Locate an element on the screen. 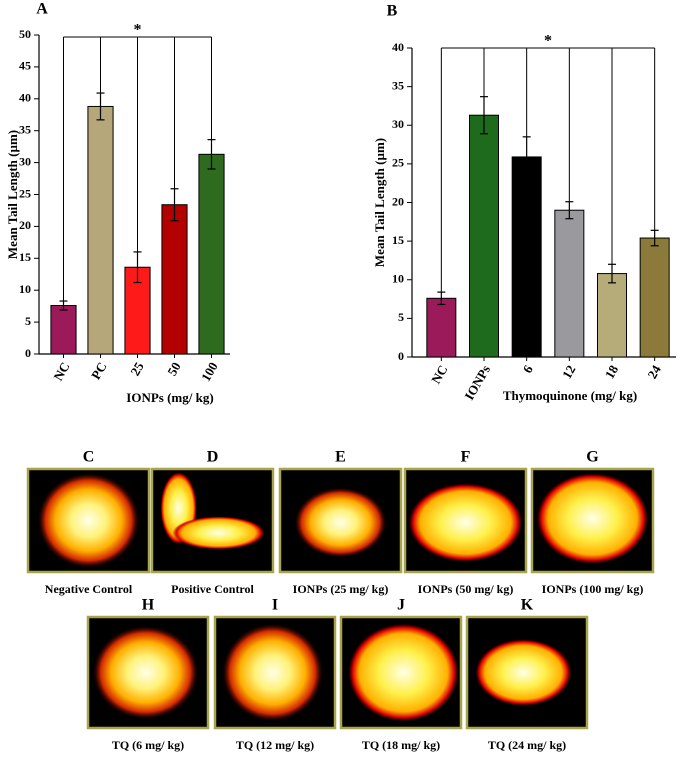  panel-letter: G is located at coordinates (592, 457).